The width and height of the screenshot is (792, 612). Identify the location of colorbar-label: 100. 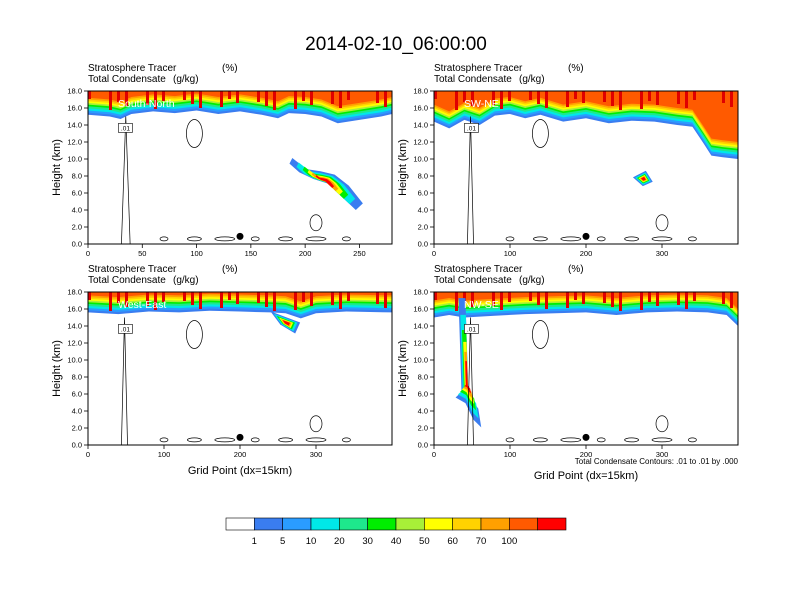
(509, 541).